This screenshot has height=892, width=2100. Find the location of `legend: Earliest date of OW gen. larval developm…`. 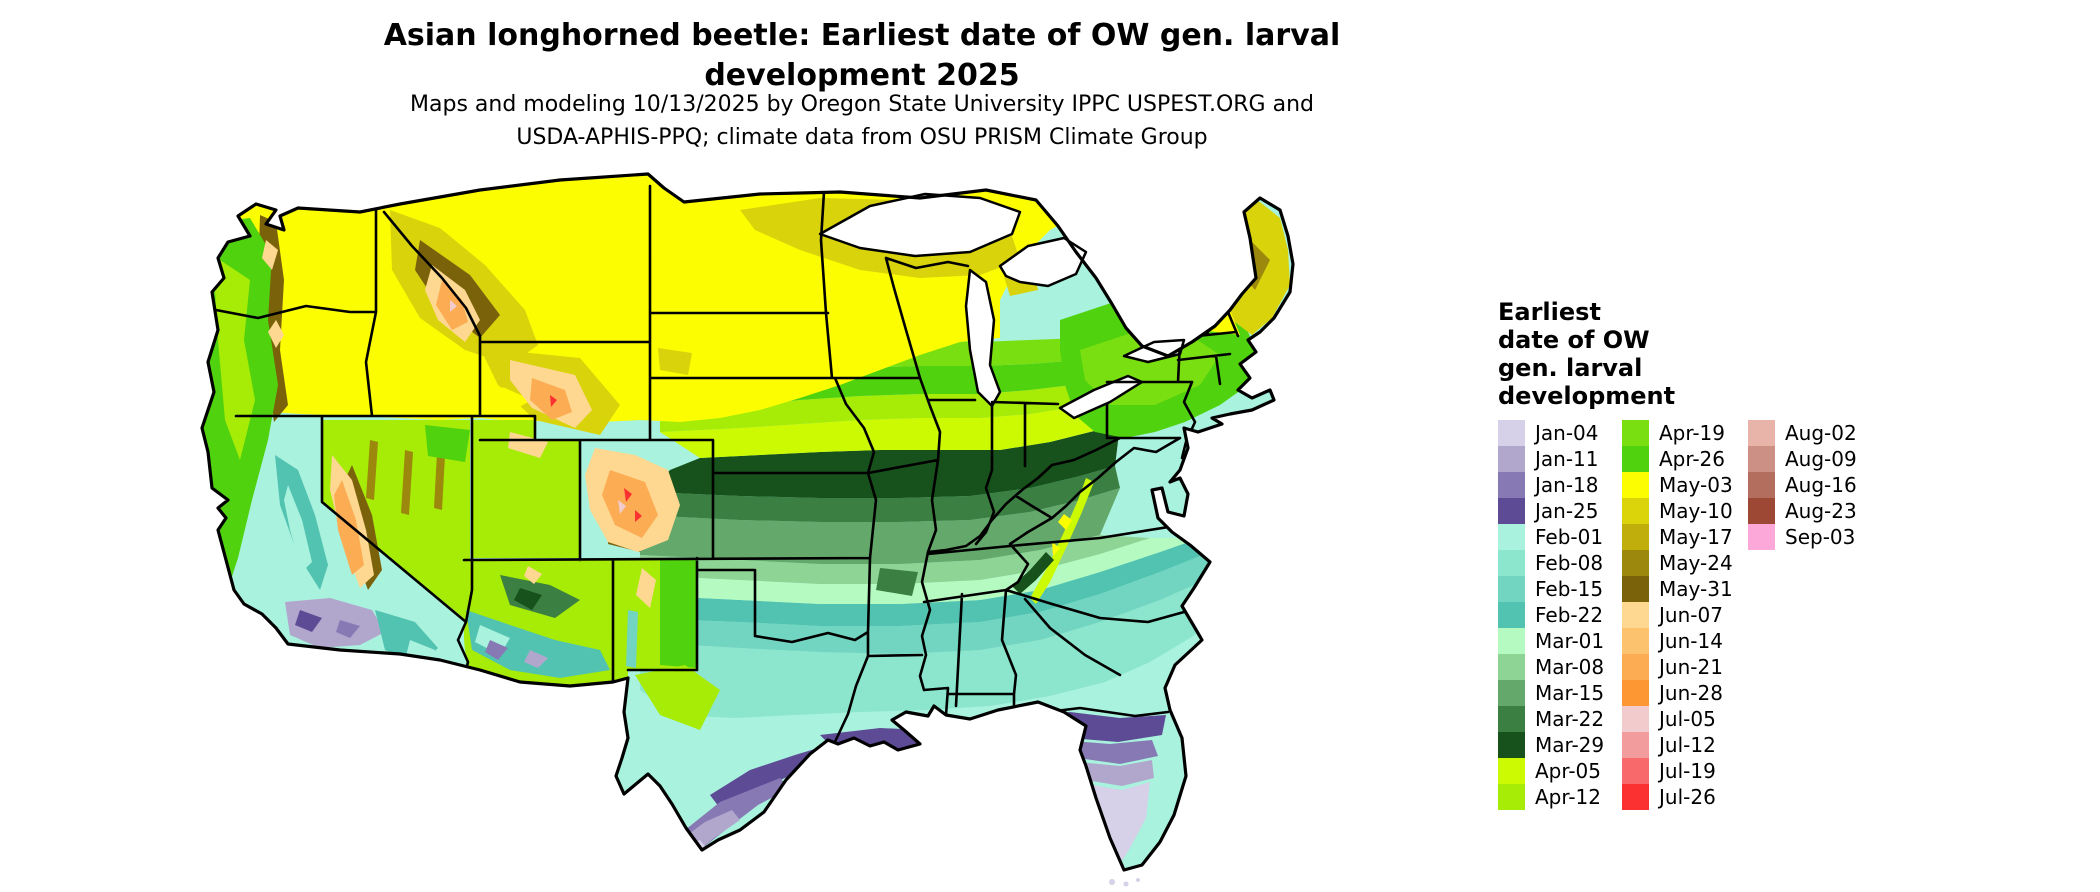

legend: Earliest date of OW gen. larval developm… is located at coordinates (1693, 554).